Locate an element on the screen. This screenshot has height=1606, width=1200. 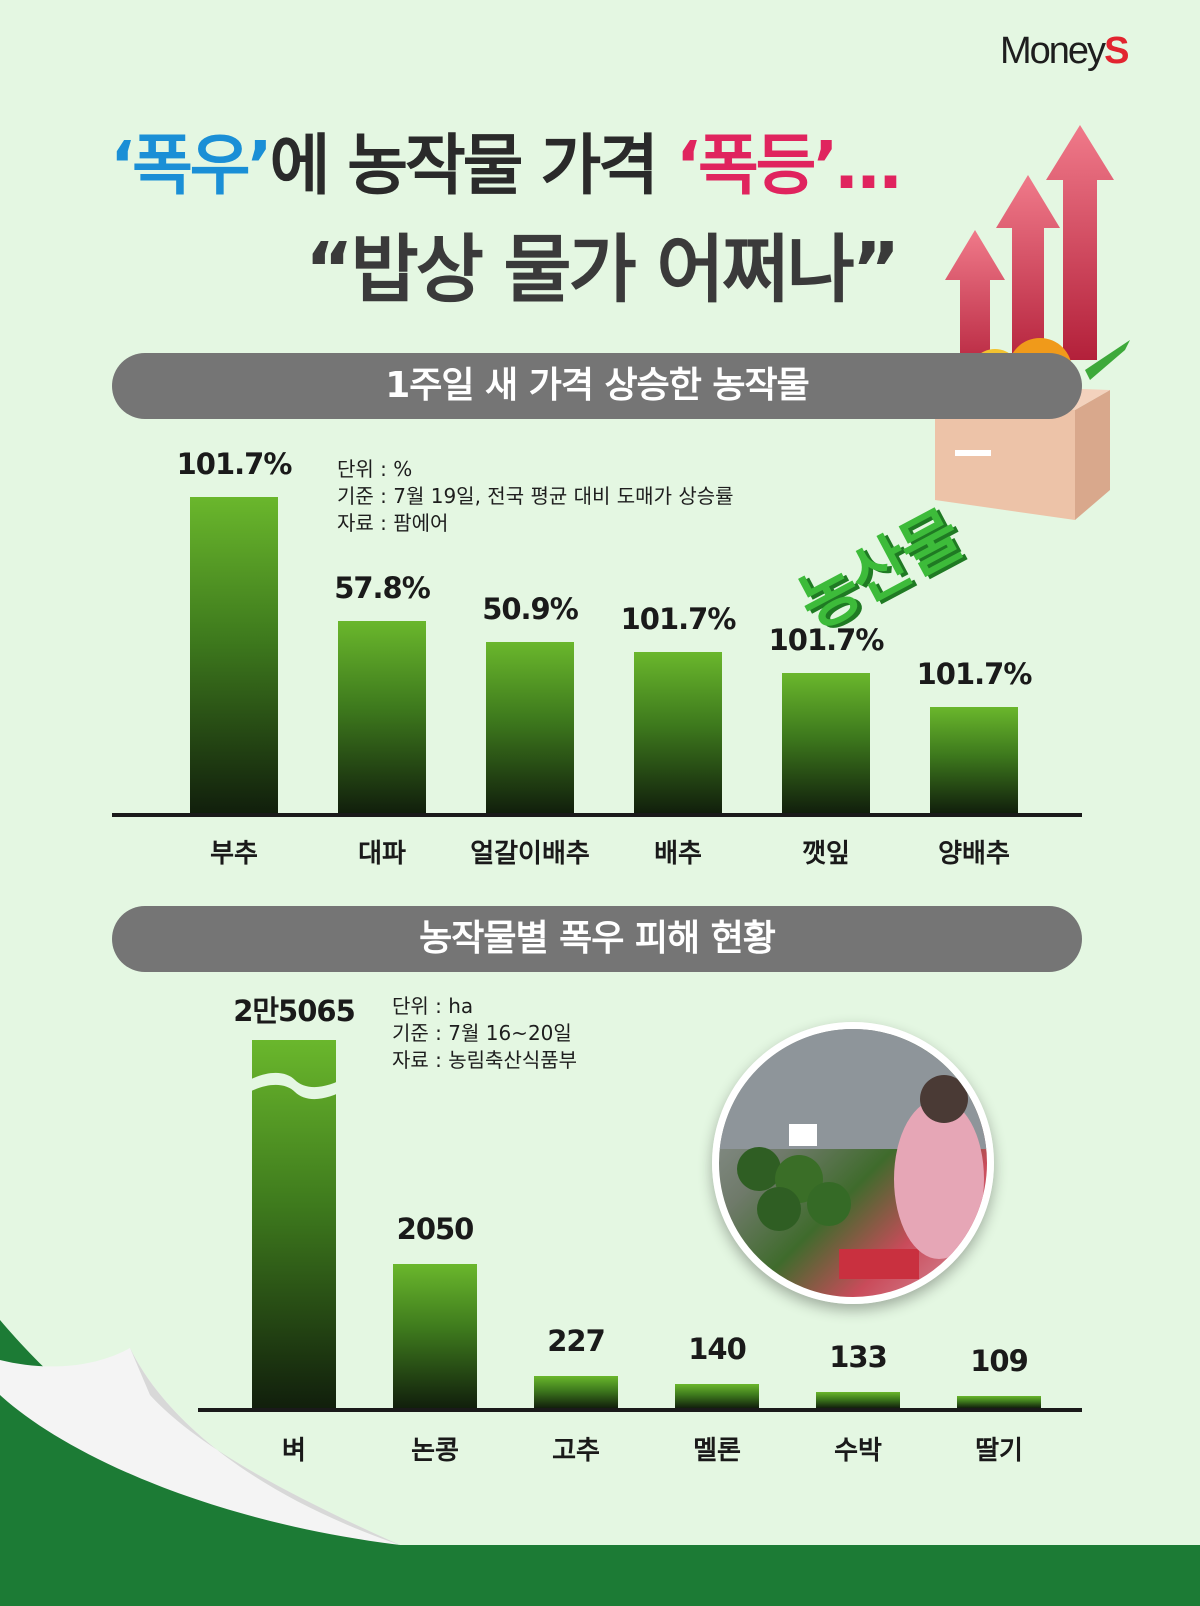
section1-note-unit: 단위 : % is located at coordinates (375, 469).